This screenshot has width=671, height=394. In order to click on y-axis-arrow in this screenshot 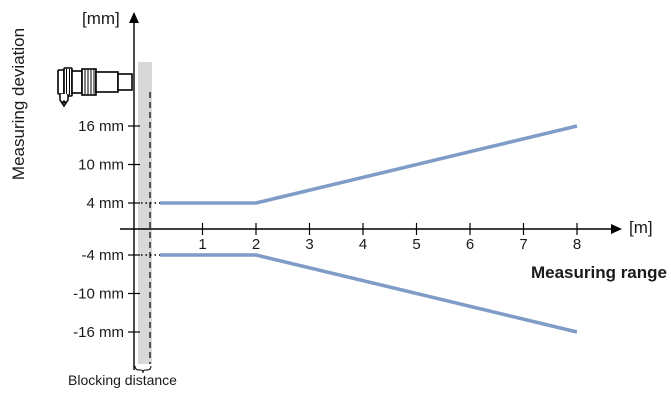, I will do `click(134, 17)`.